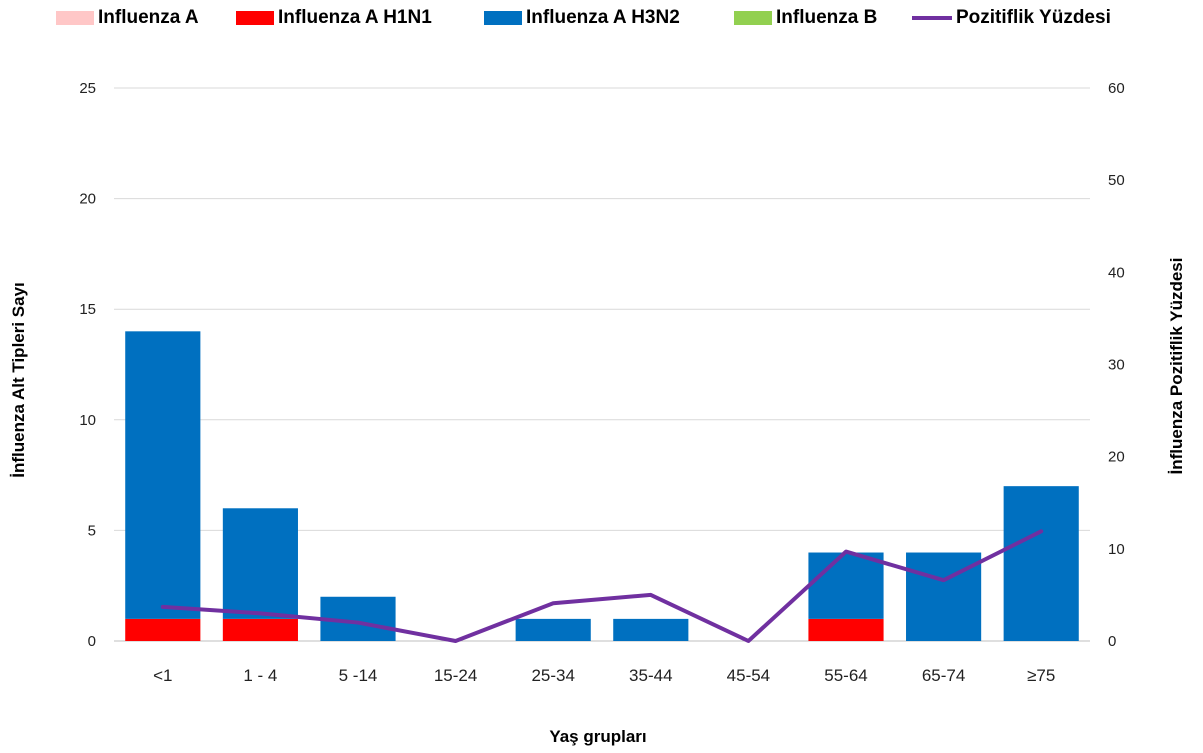 The width and height of the screenshot is (1203, 753). I want to click on legend-item-positivity: Pozitiflik Yüzdesi, so click(1011, 18).